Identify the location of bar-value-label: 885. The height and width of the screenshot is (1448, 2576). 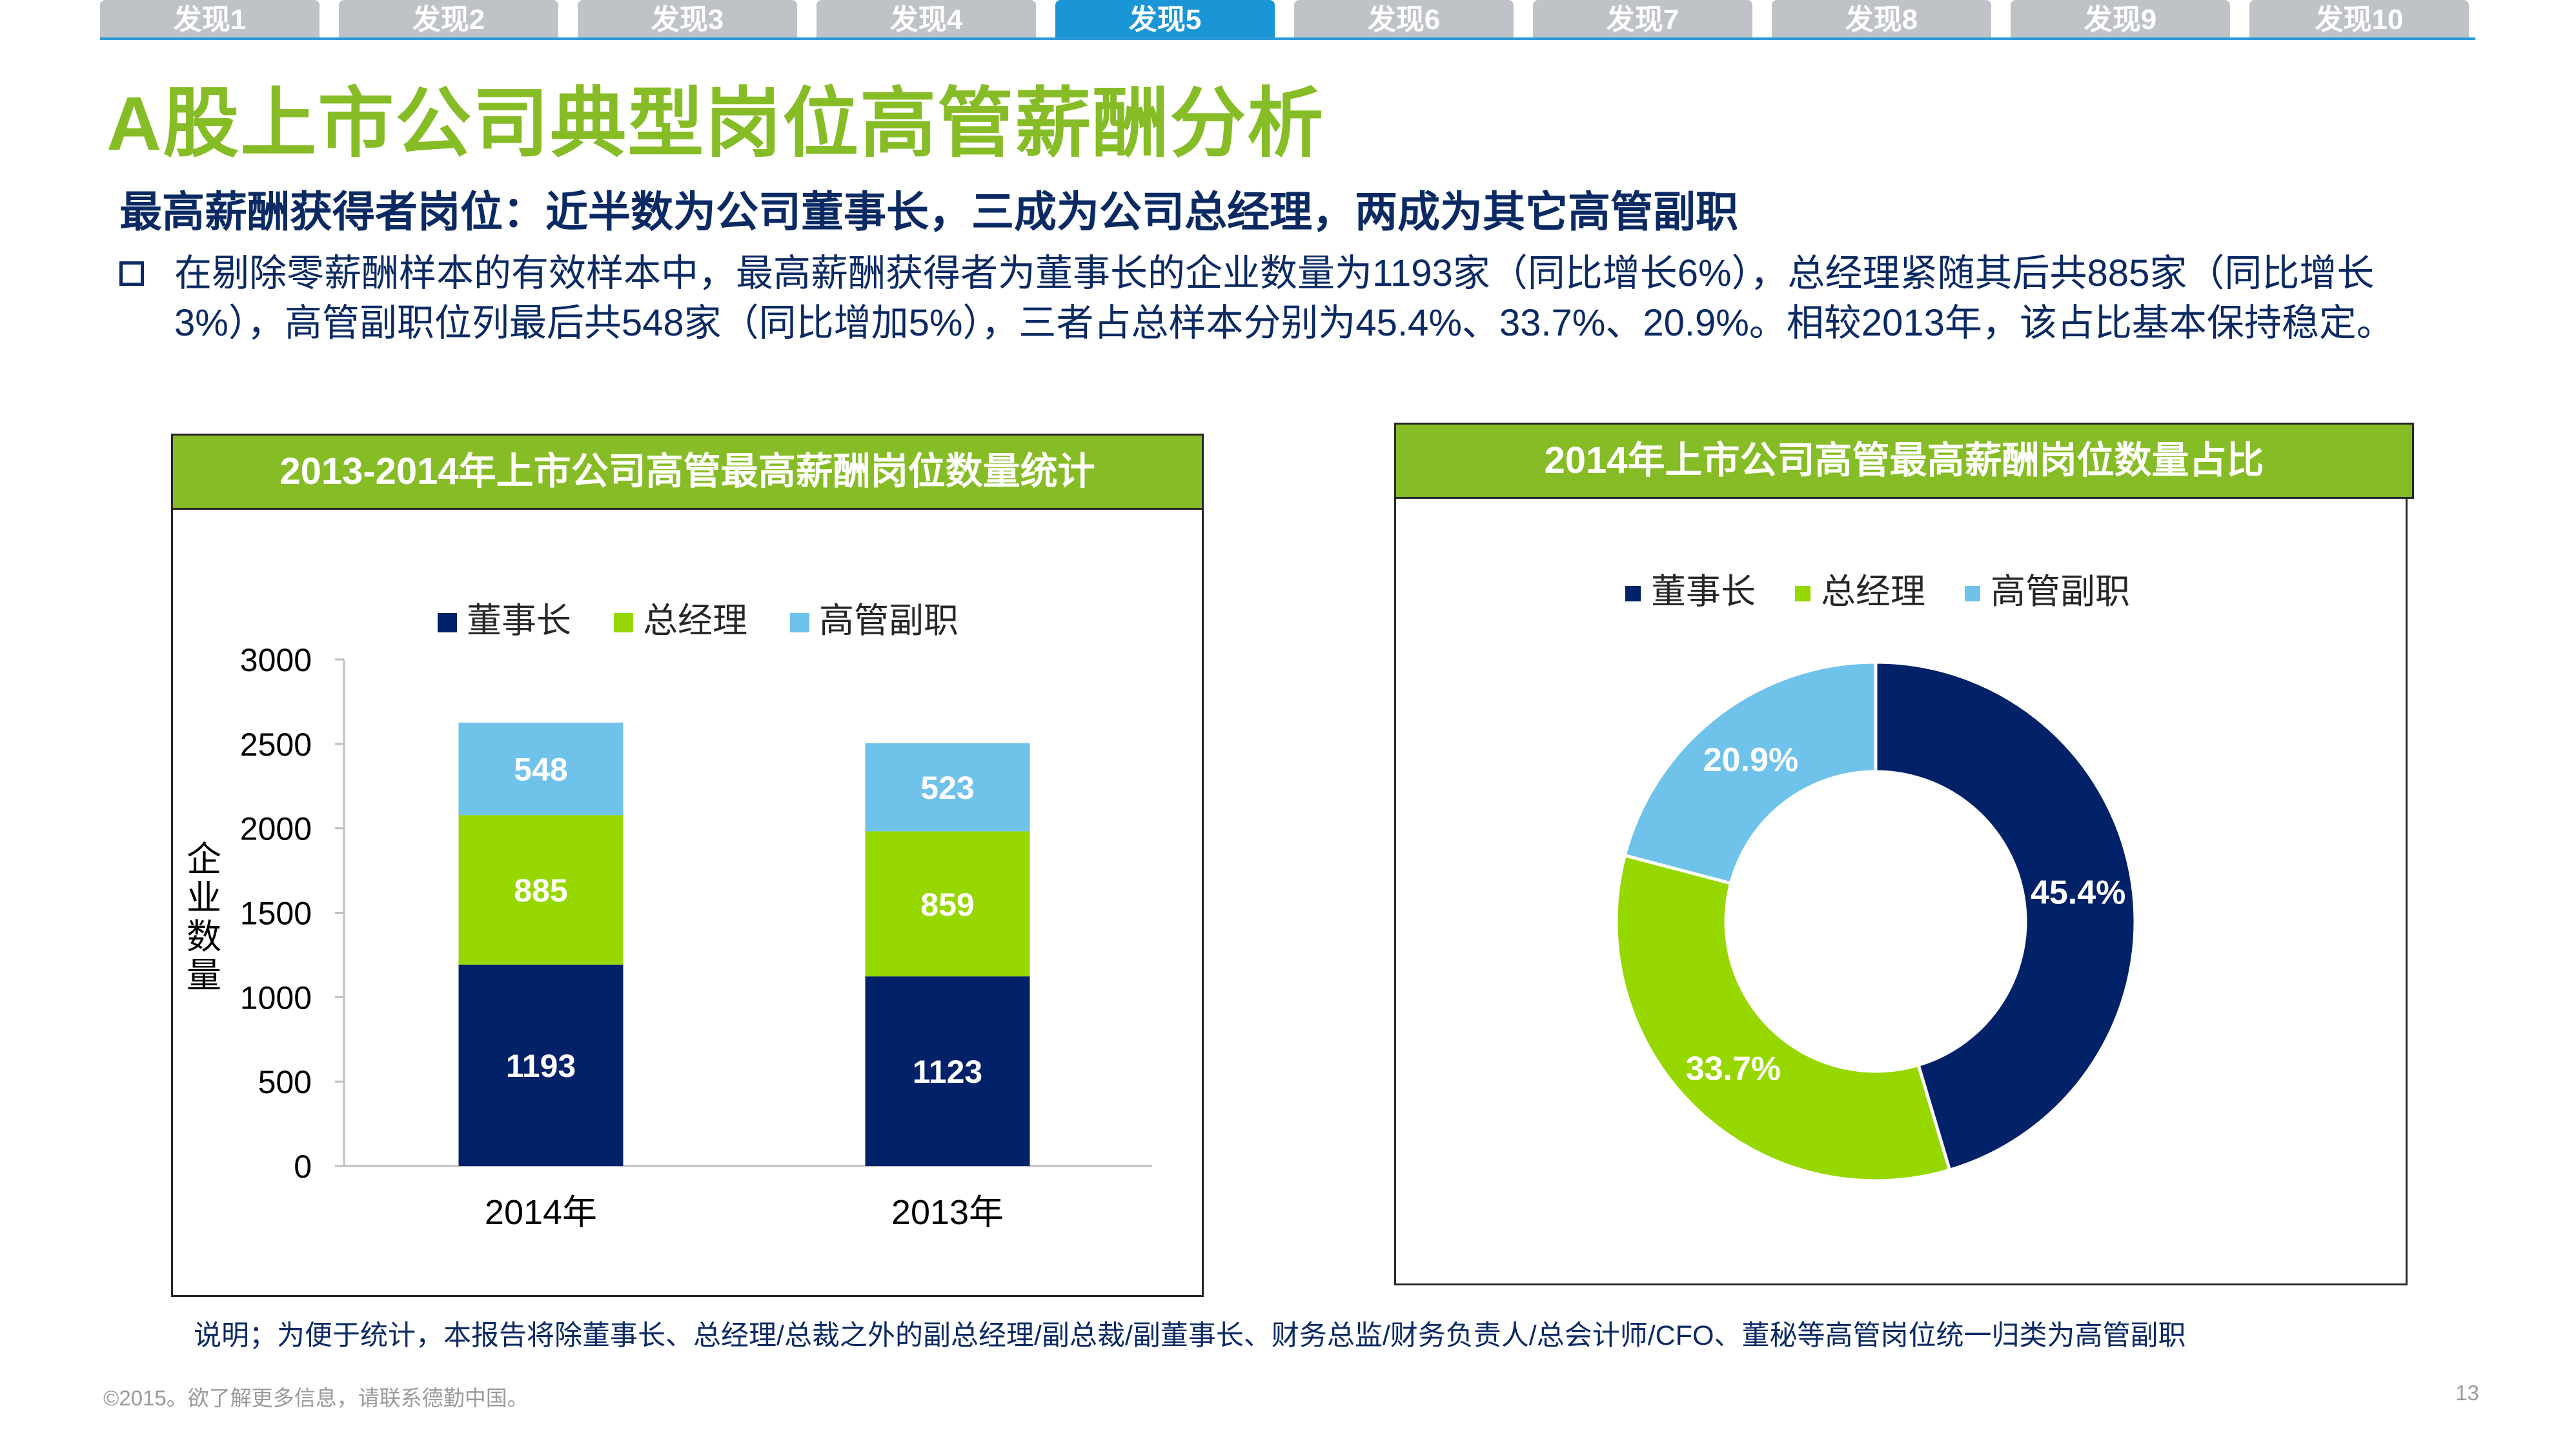
(540, 890).